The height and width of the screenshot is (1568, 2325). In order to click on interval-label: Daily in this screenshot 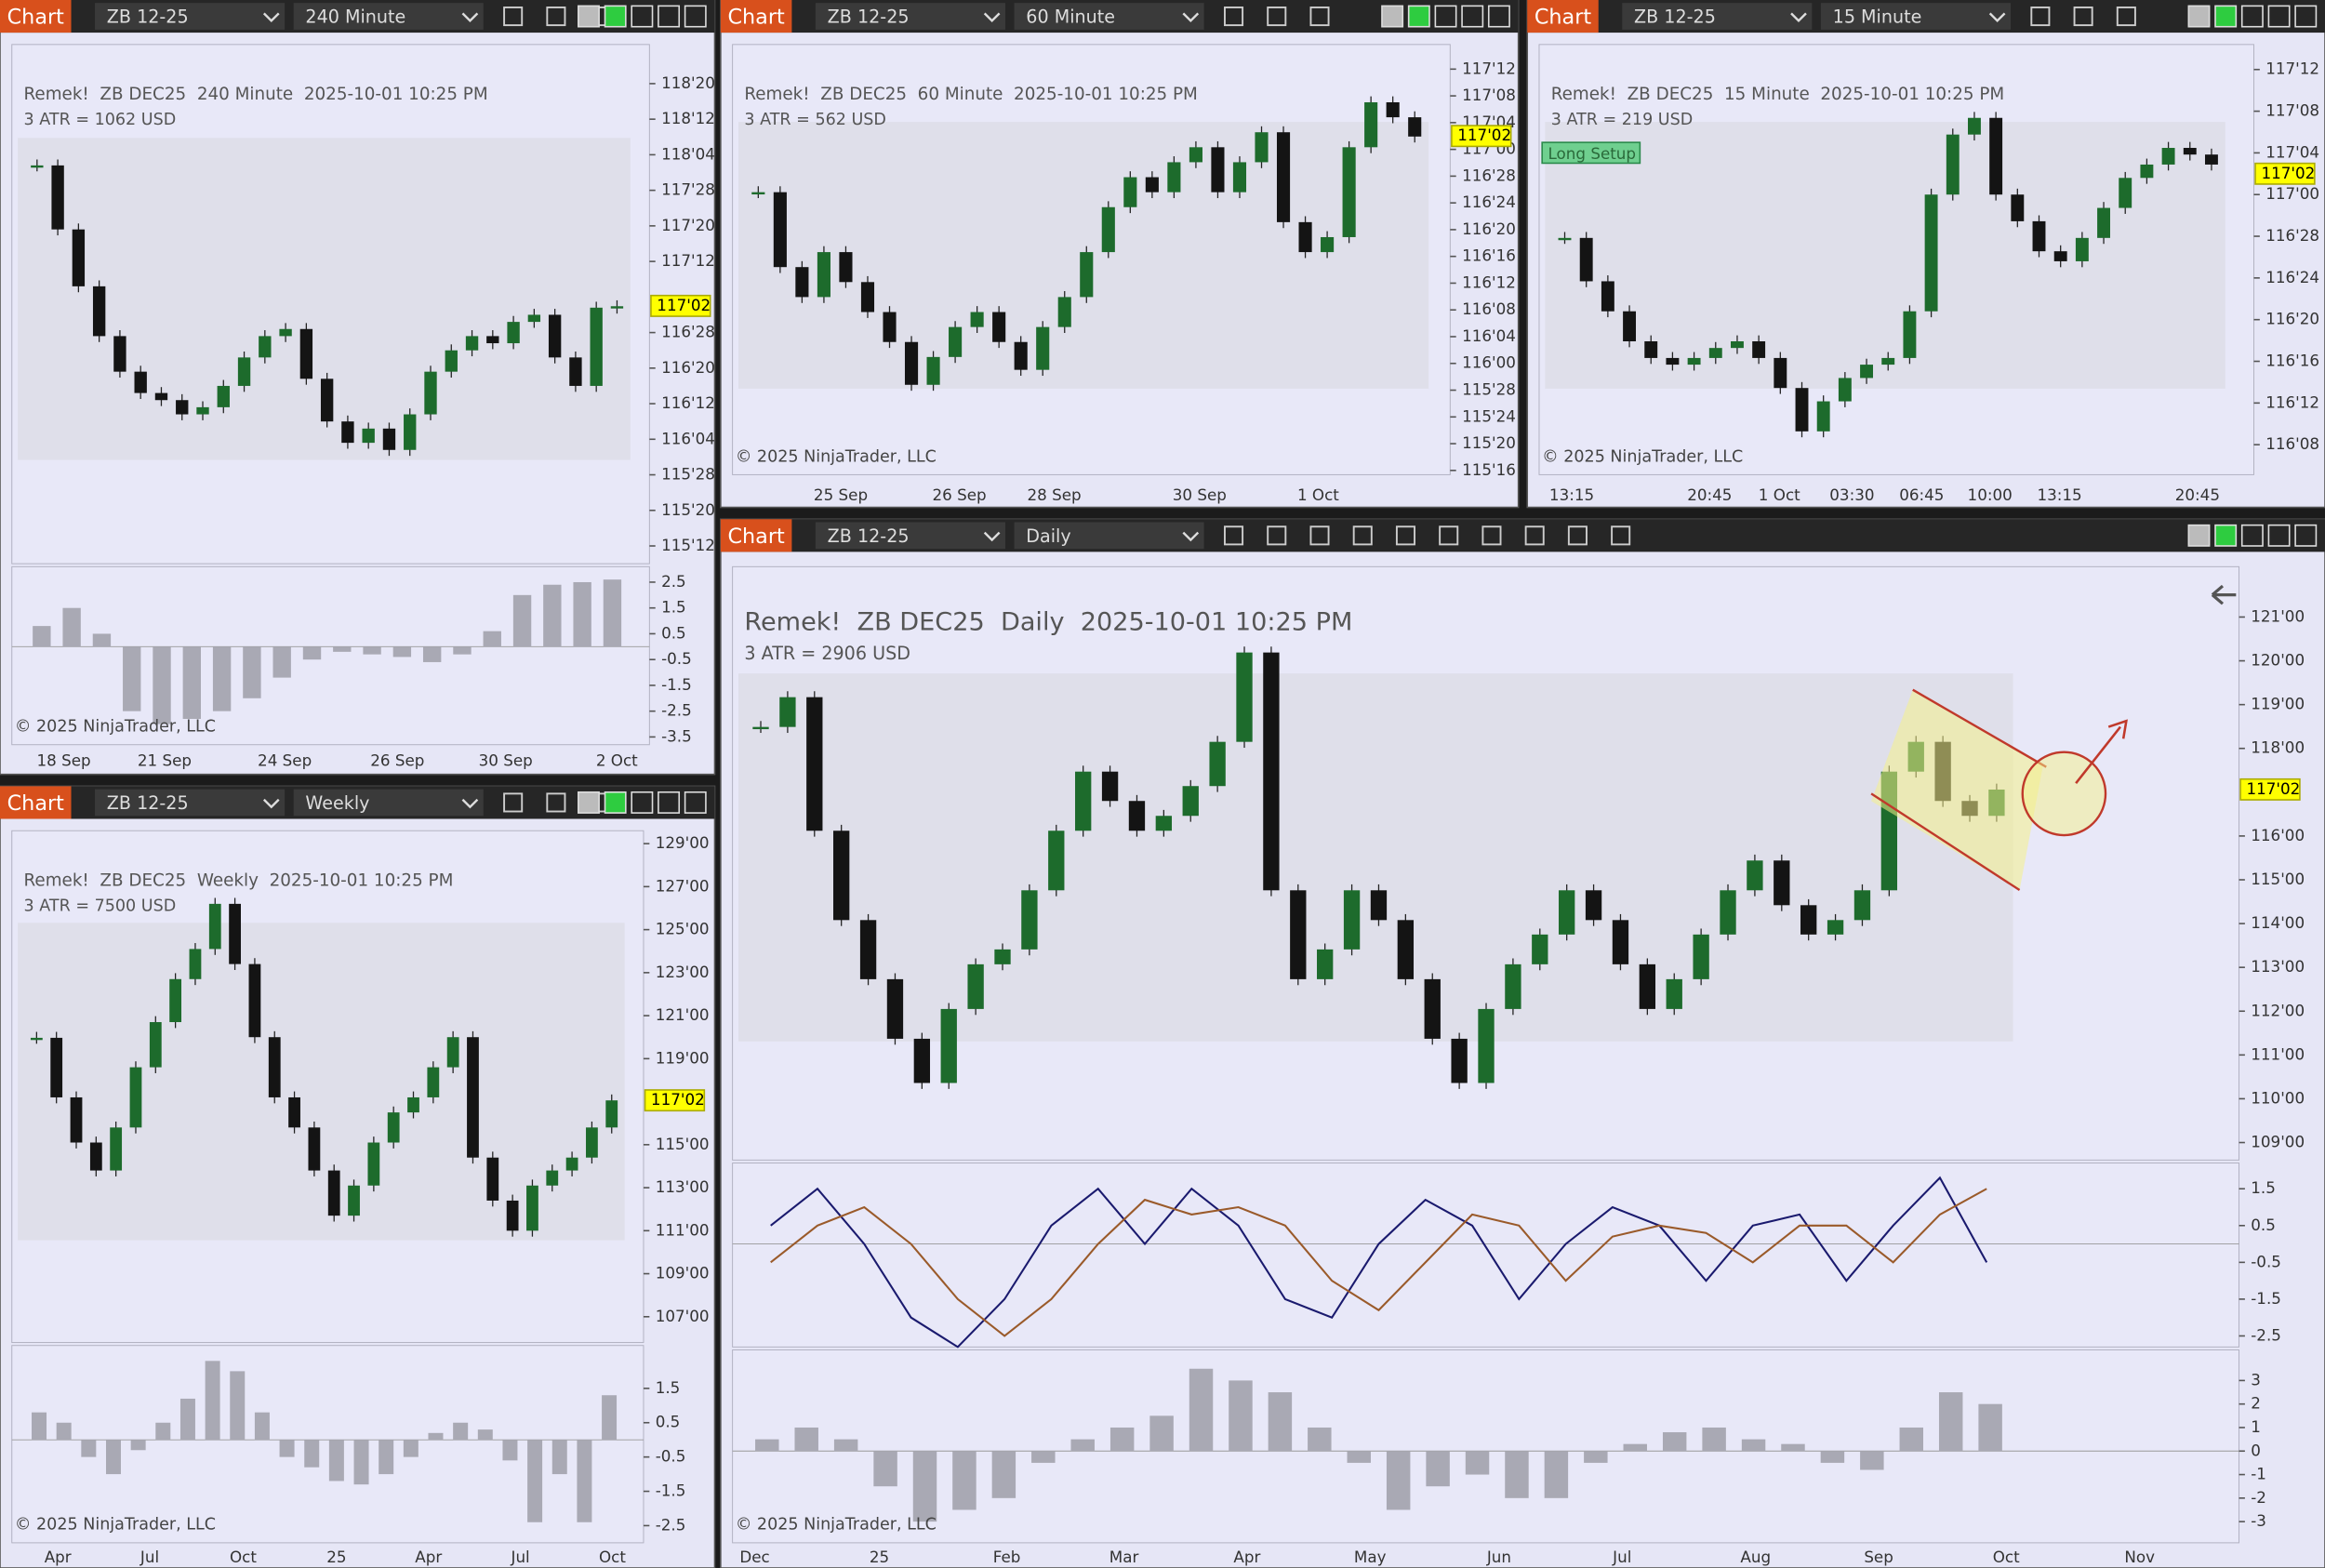, I will do `click(1048, 536)`.